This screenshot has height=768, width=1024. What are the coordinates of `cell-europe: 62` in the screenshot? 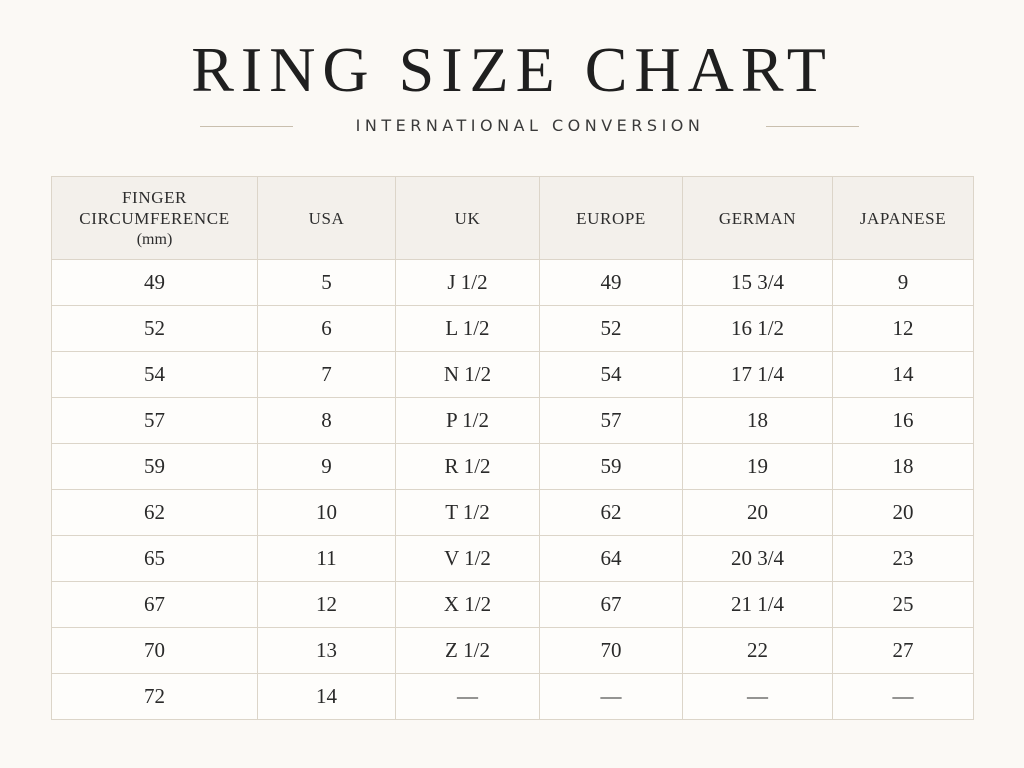 It's located at (611, 512).